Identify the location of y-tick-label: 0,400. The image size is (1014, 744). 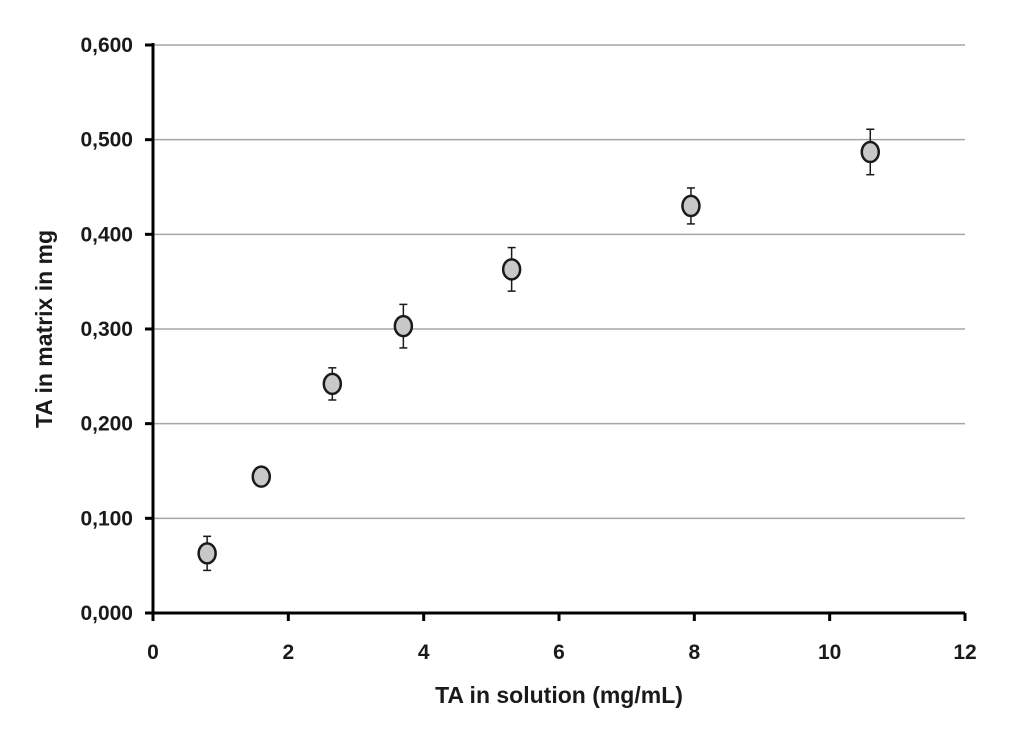
(106, 234).